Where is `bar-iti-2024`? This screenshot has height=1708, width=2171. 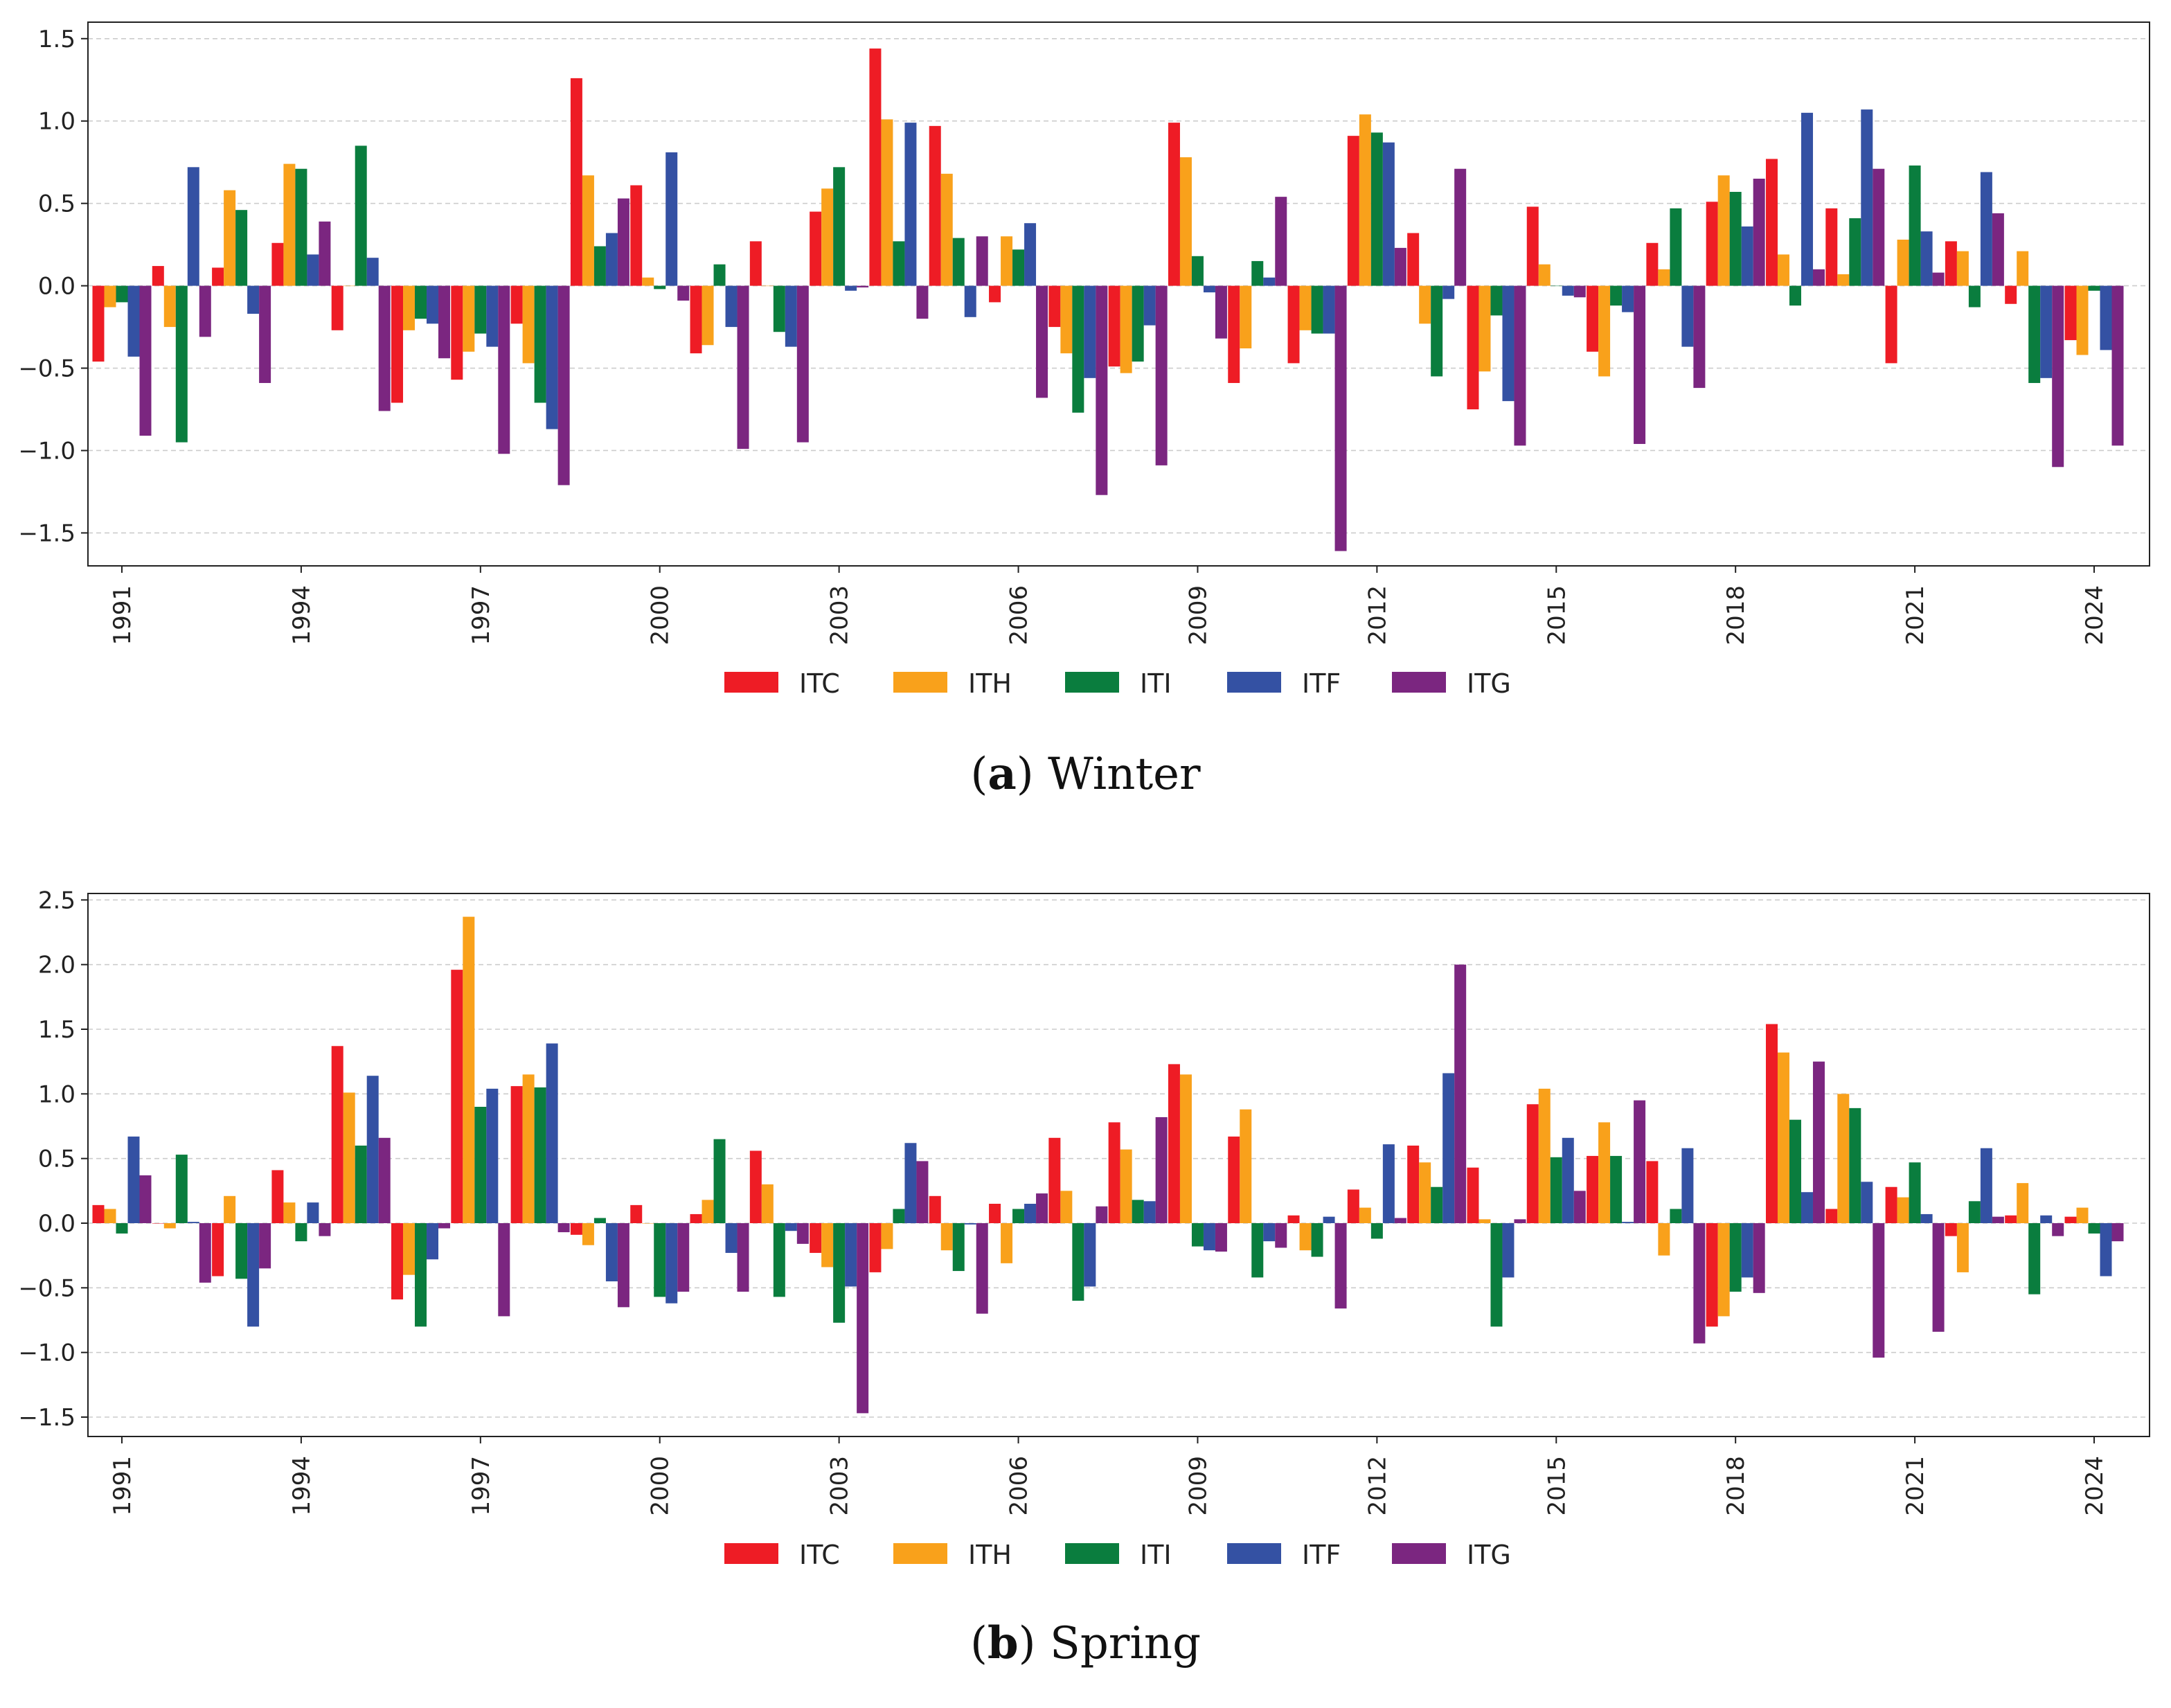 bar-iti-2024 is located at coordinates (2094, 1228).